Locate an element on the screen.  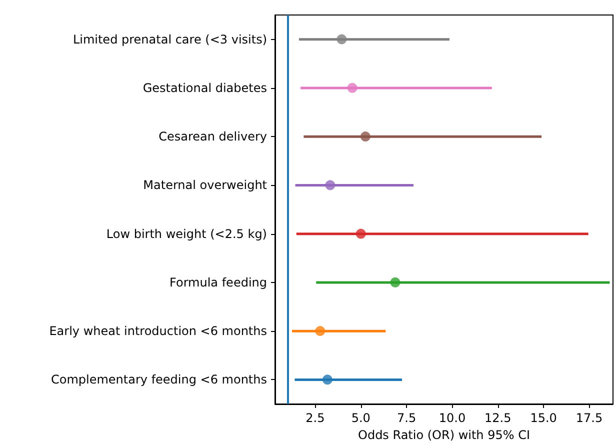
y-tick-label: Gestational diabetes is located at coordinates (204, 87).